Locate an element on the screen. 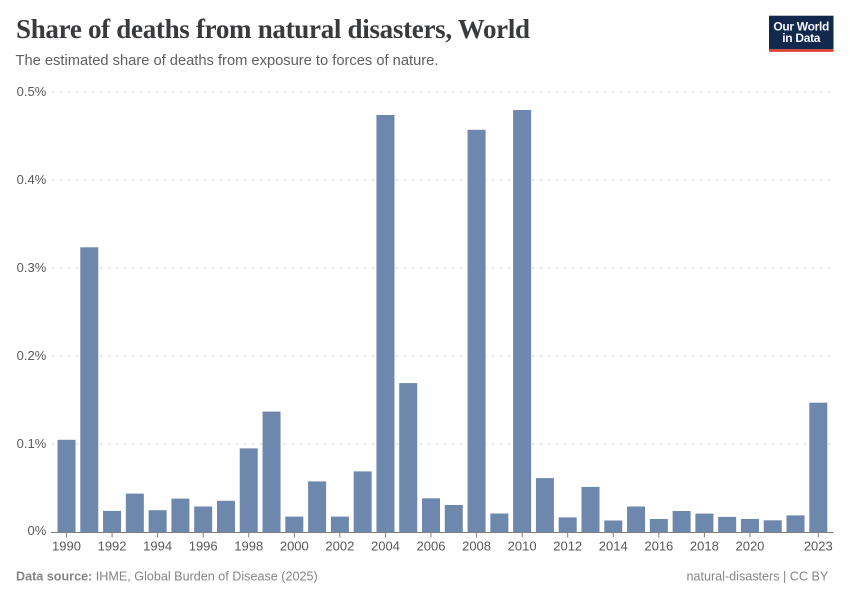 This screenshot has height=600, width=850. svg-text: 2000 is located at coordinates (294, 546).